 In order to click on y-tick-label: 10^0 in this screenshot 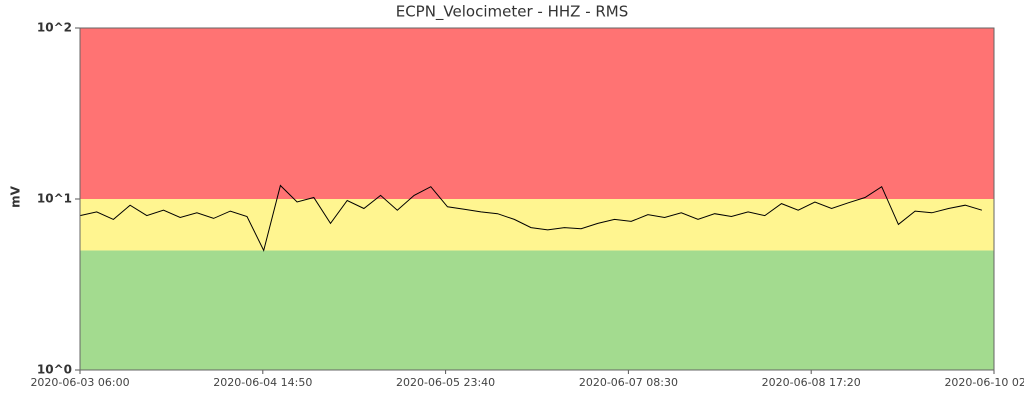, I will do `click(54, 370)`.